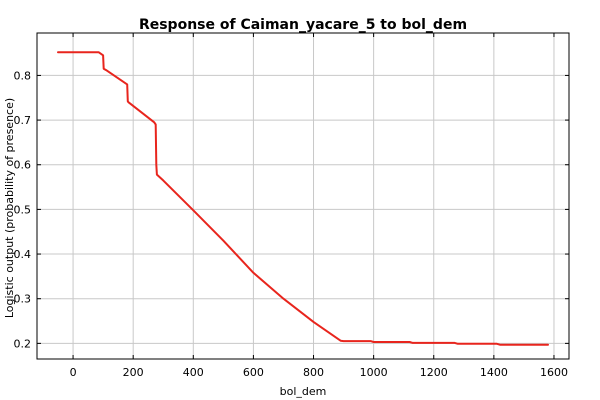  I want to click on y-tick-label: 0.3, so click(23, 299).